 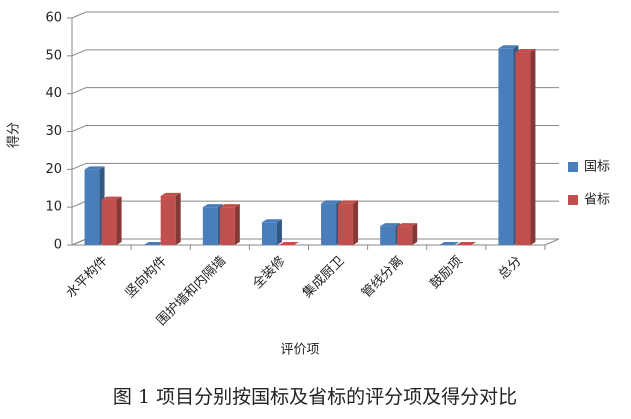 I want to click on x-tick-label: 总分, so click(x=510, y=268).